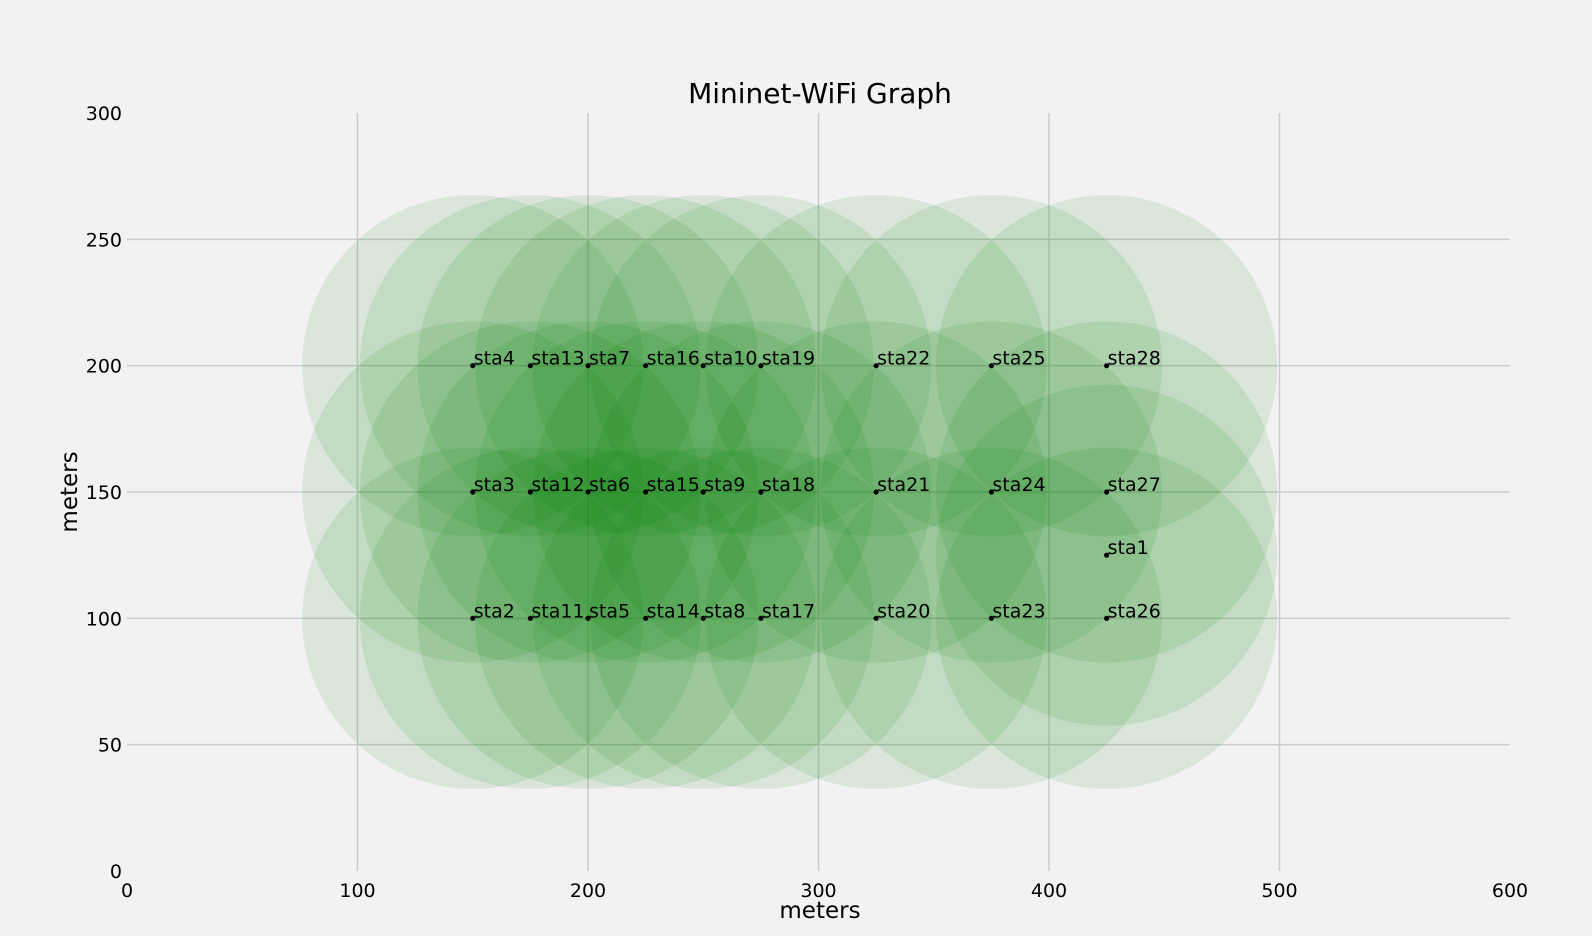  Describe the element at coordinates (761, 492) in the screenshot. I see `station-point-sta18` at that location.